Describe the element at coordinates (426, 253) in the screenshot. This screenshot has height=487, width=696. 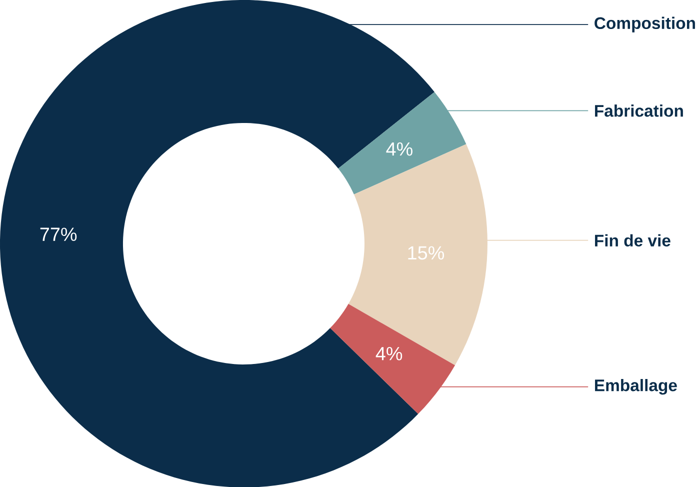
I see `data-label: 15%` at that location.